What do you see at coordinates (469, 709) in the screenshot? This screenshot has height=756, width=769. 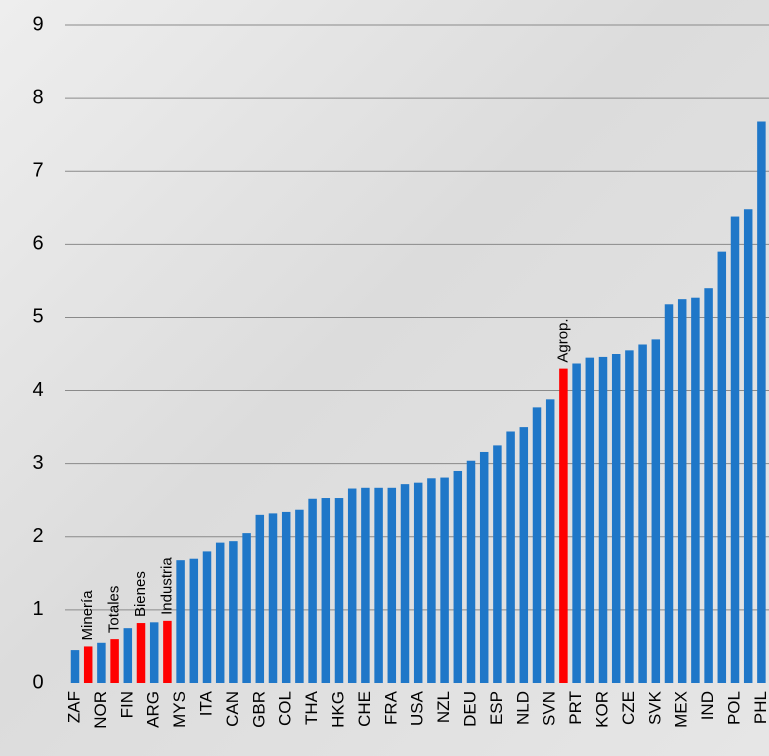 I see `x-tick-label: DEU` at bounding box center [469, 709].